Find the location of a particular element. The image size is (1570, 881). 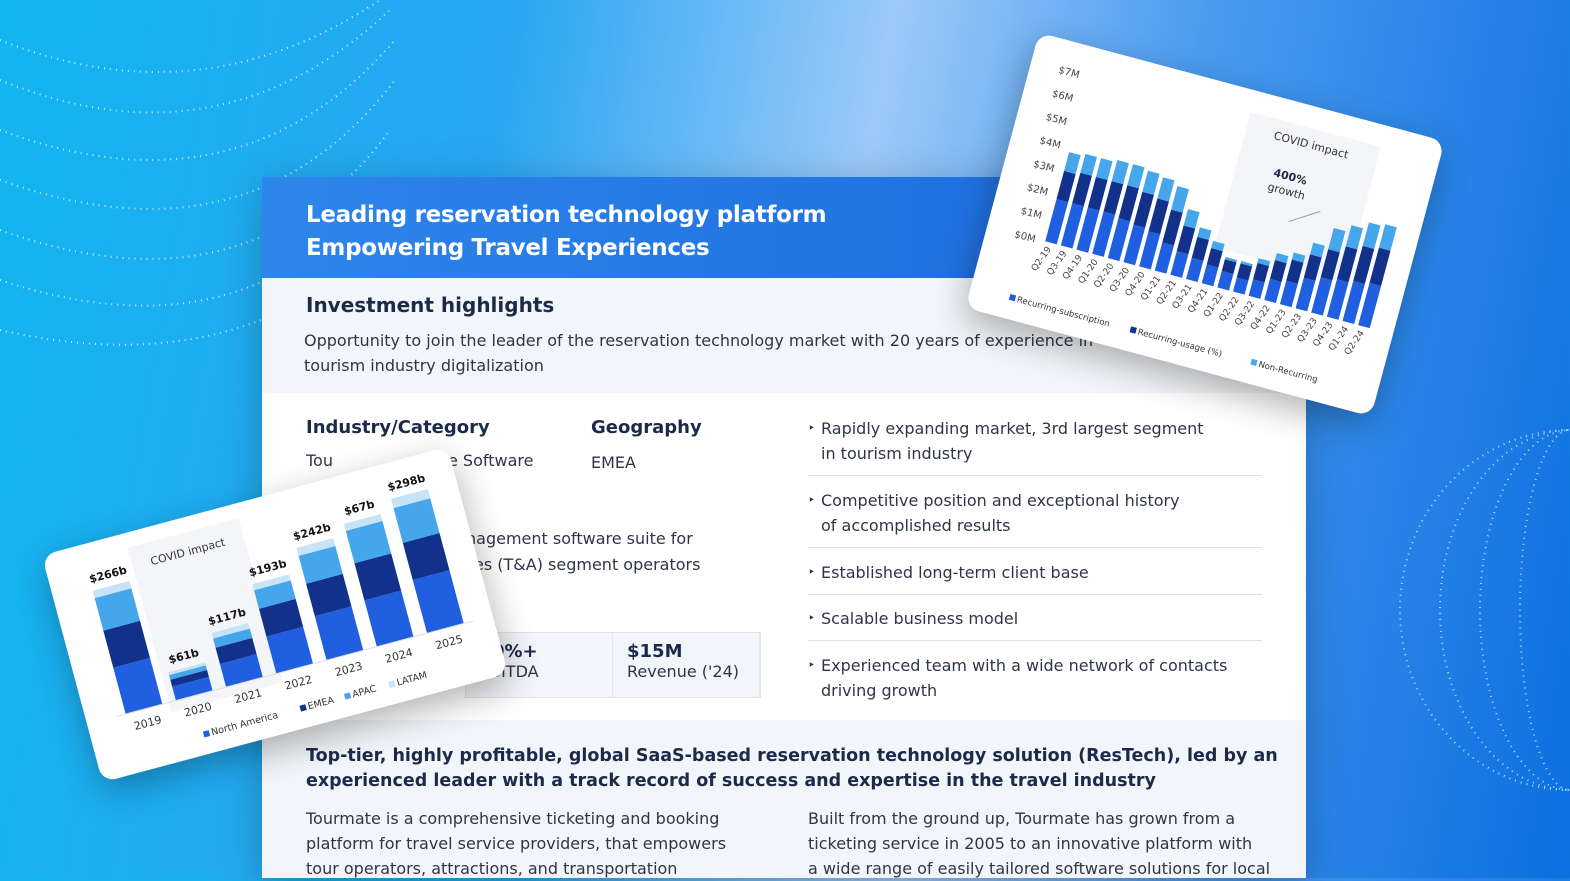

legend-swatch is located at coordinates (347, 696).